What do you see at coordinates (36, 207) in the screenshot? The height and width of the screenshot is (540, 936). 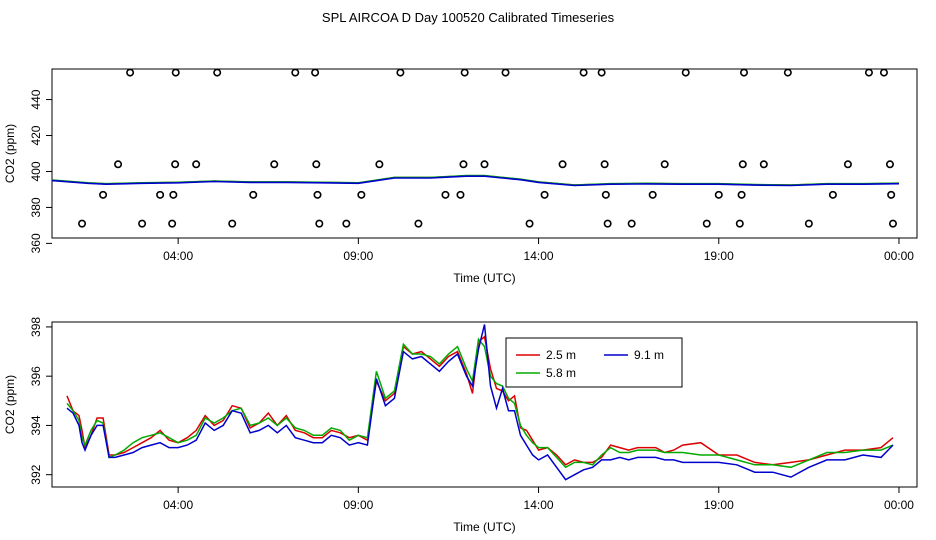 I see `y-tick-label: 380` at bounding box center [36, 207].